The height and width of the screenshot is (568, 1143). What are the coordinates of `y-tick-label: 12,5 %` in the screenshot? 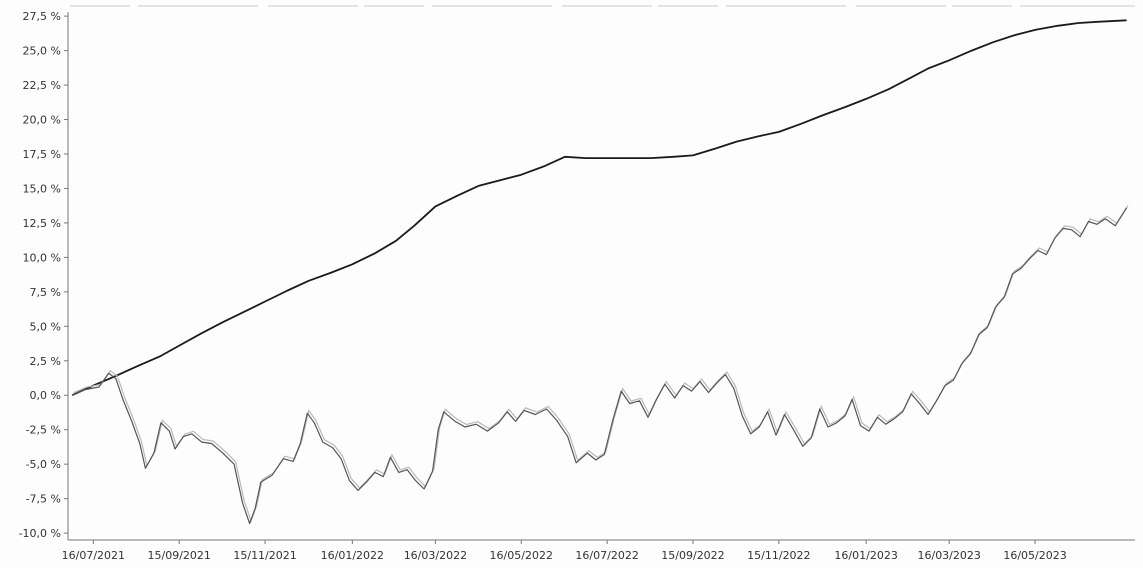 It's located at (42, 223).